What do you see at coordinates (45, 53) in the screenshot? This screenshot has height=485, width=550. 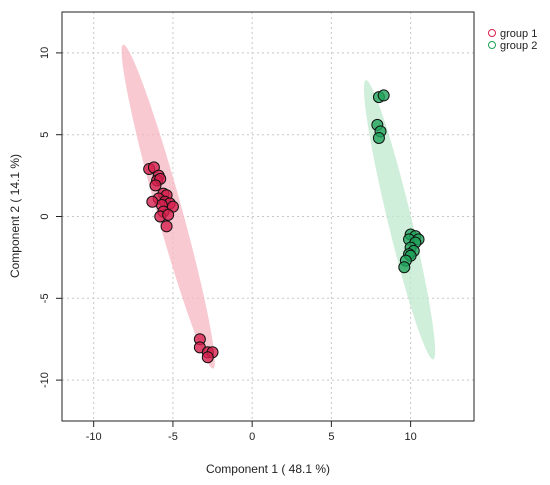 I see `y-tick-label: 10` at bounding box center [45, 53].